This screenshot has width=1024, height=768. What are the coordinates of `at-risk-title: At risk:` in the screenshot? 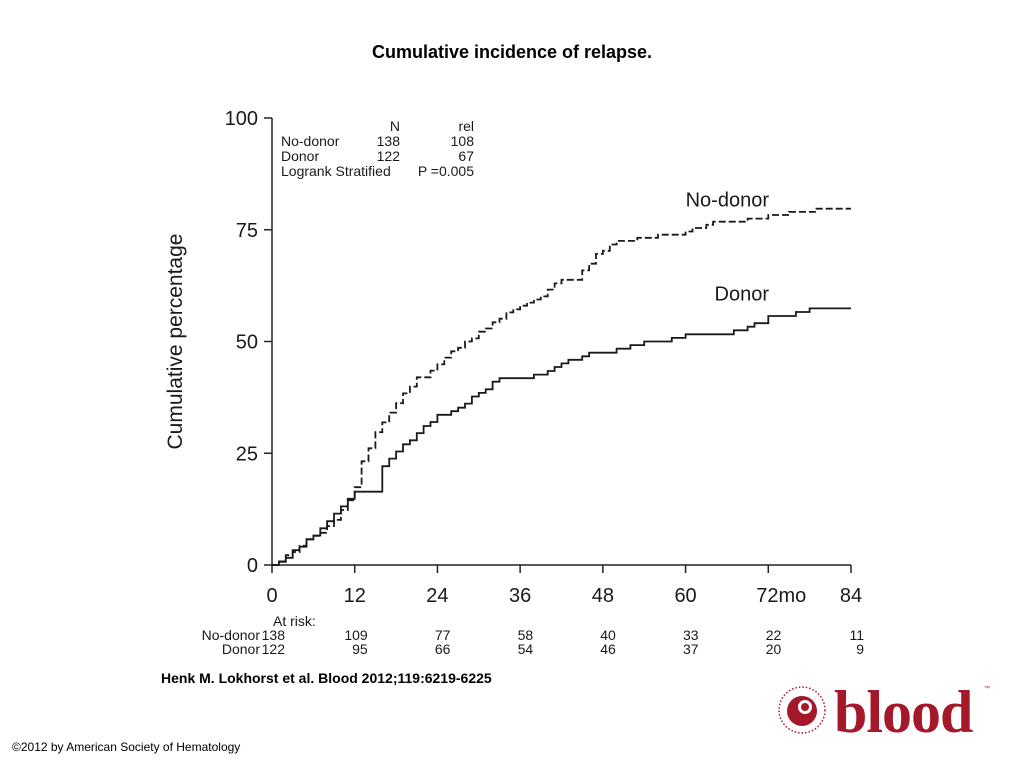 It's located at (294, 621).